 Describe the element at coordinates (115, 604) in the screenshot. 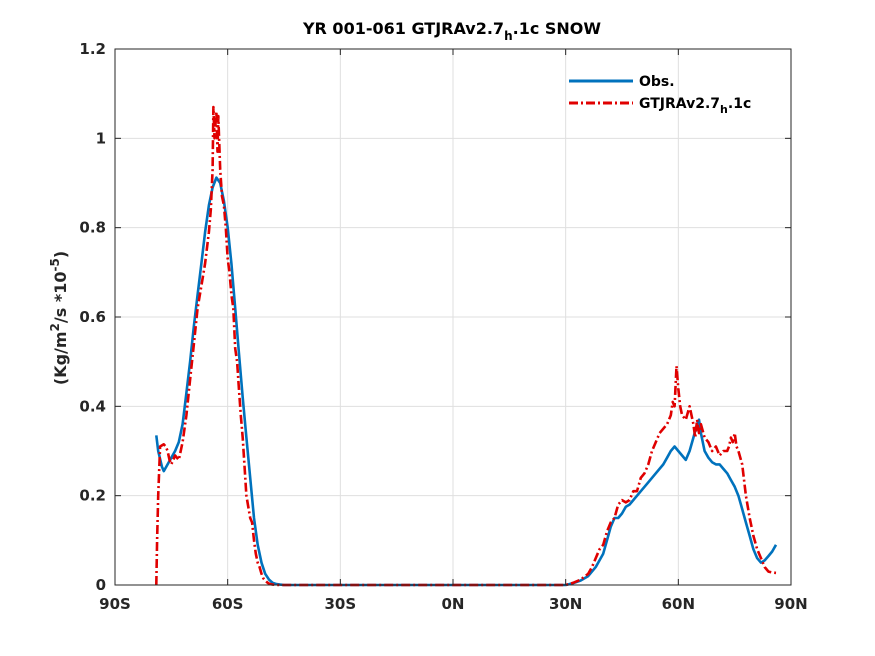

I see `x-tick-label: 90S` at that location.